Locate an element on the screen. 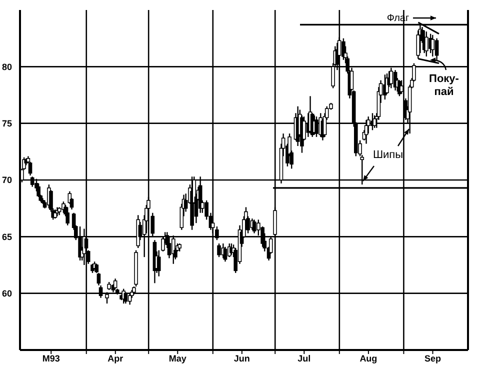 Image resolution: width=480 pixels, height=367 pixels. y-tick-label: 80 is located at coordinates (7, 67).